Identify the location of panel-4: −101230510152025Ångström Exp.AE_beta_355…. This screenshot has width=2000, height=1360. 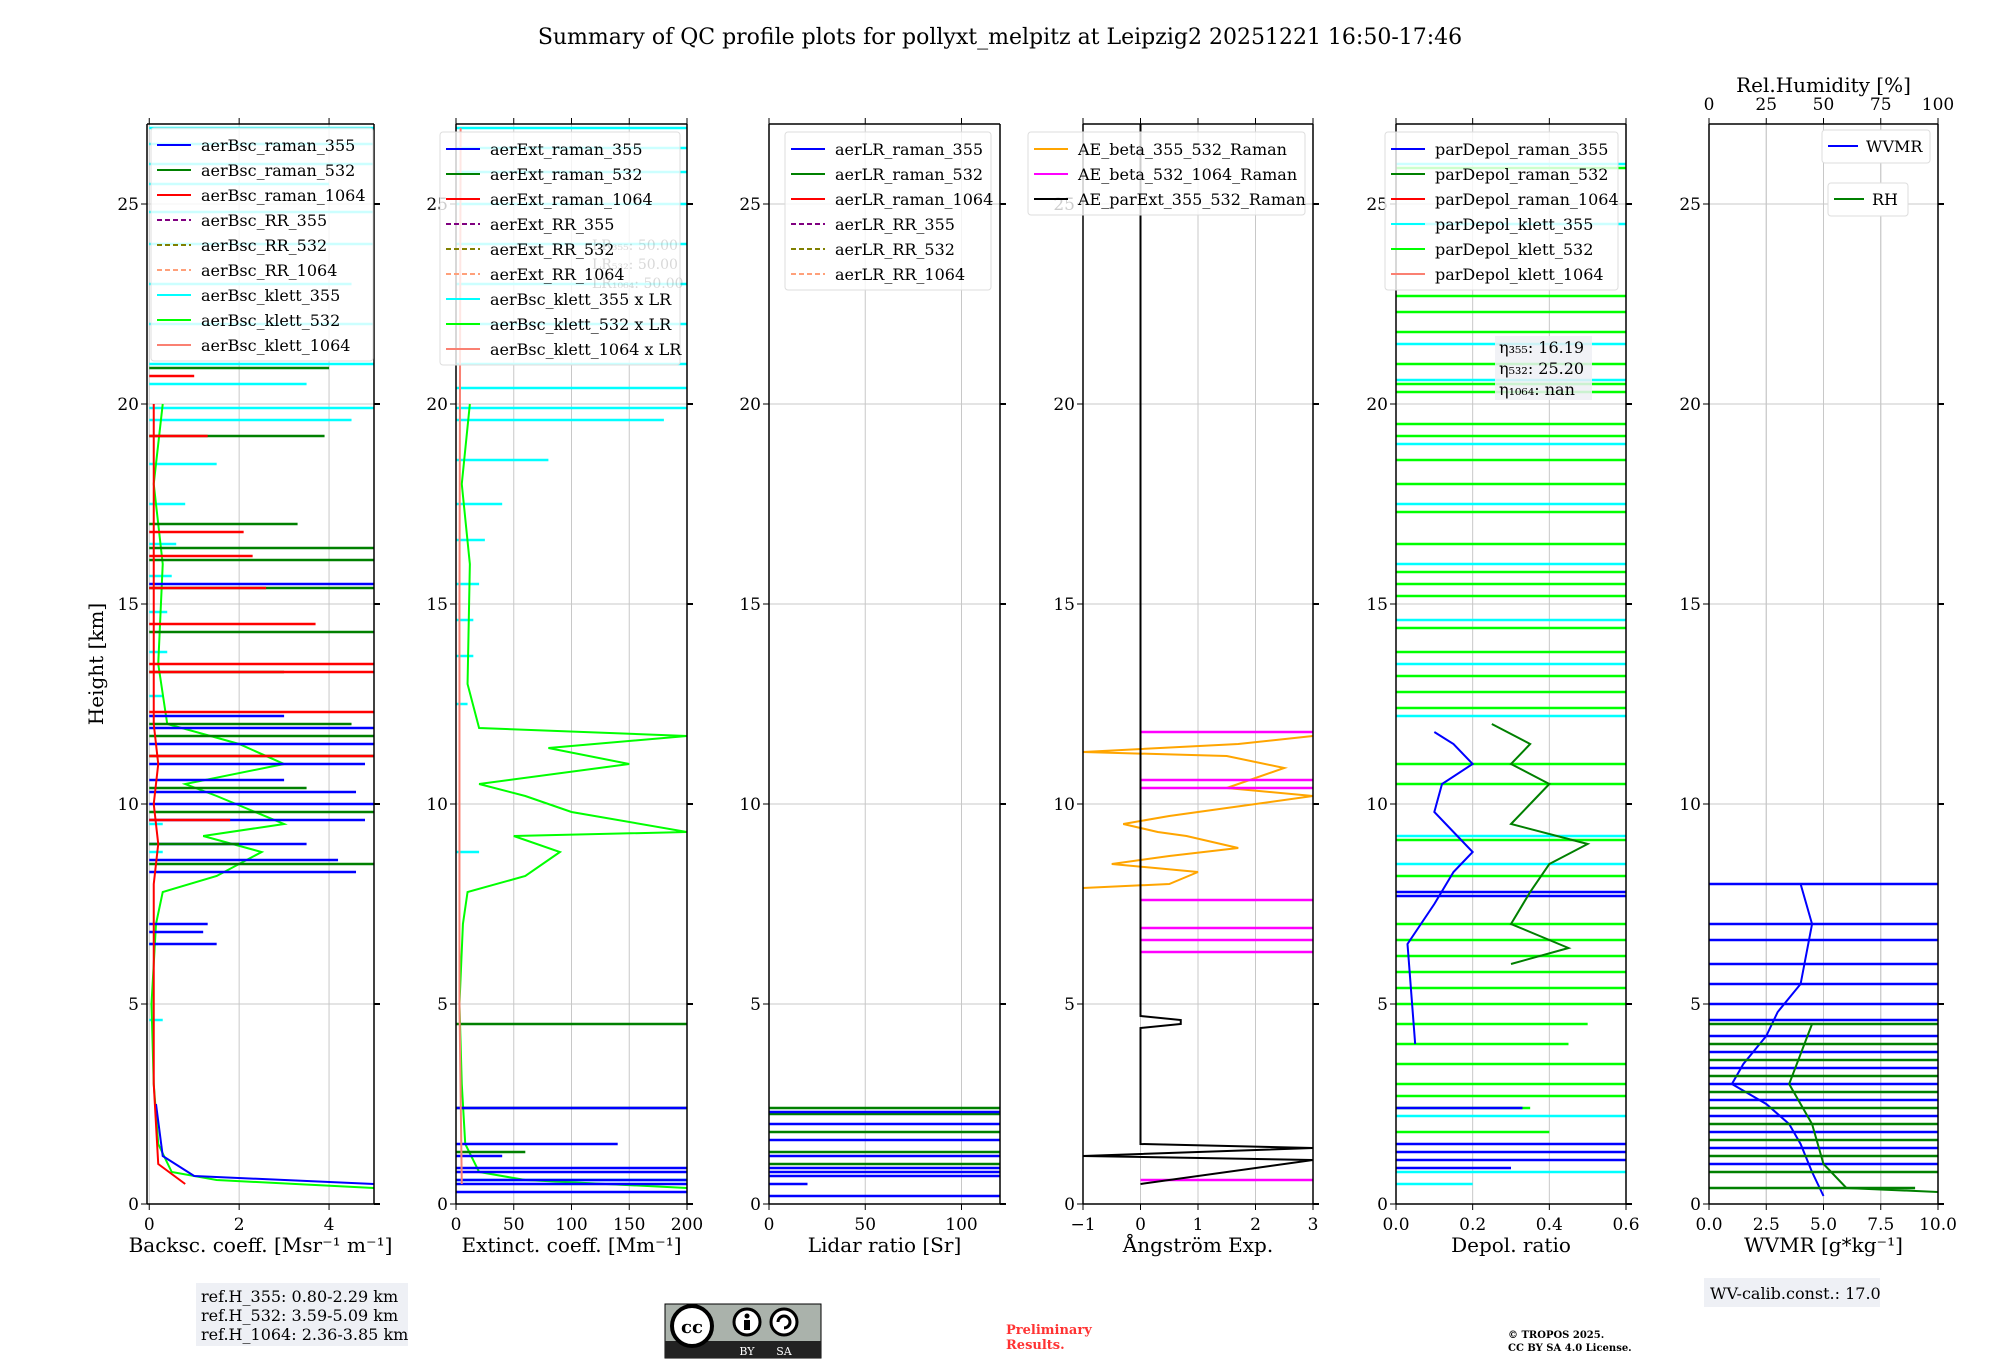
(1173, 687).